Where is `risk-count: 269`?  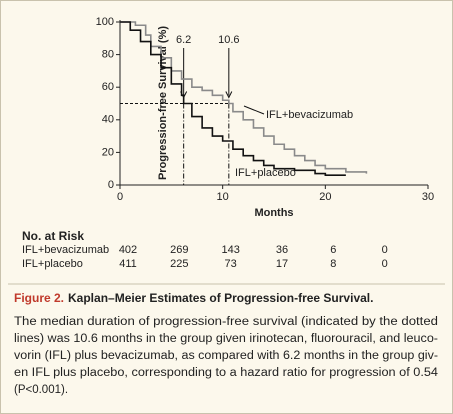
risk-count: 269 is located at coordinates (179, 250).